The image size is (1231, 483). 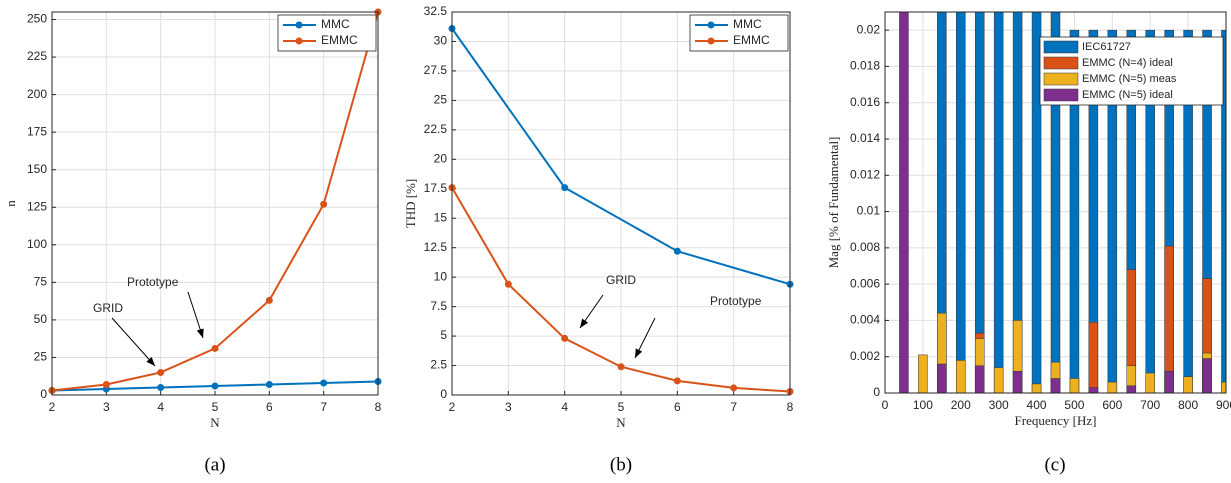 What do you see at coordinates (378, 407) in the screenshot?
I see `x-tick-label: 8` at bounding box center [378, 407].